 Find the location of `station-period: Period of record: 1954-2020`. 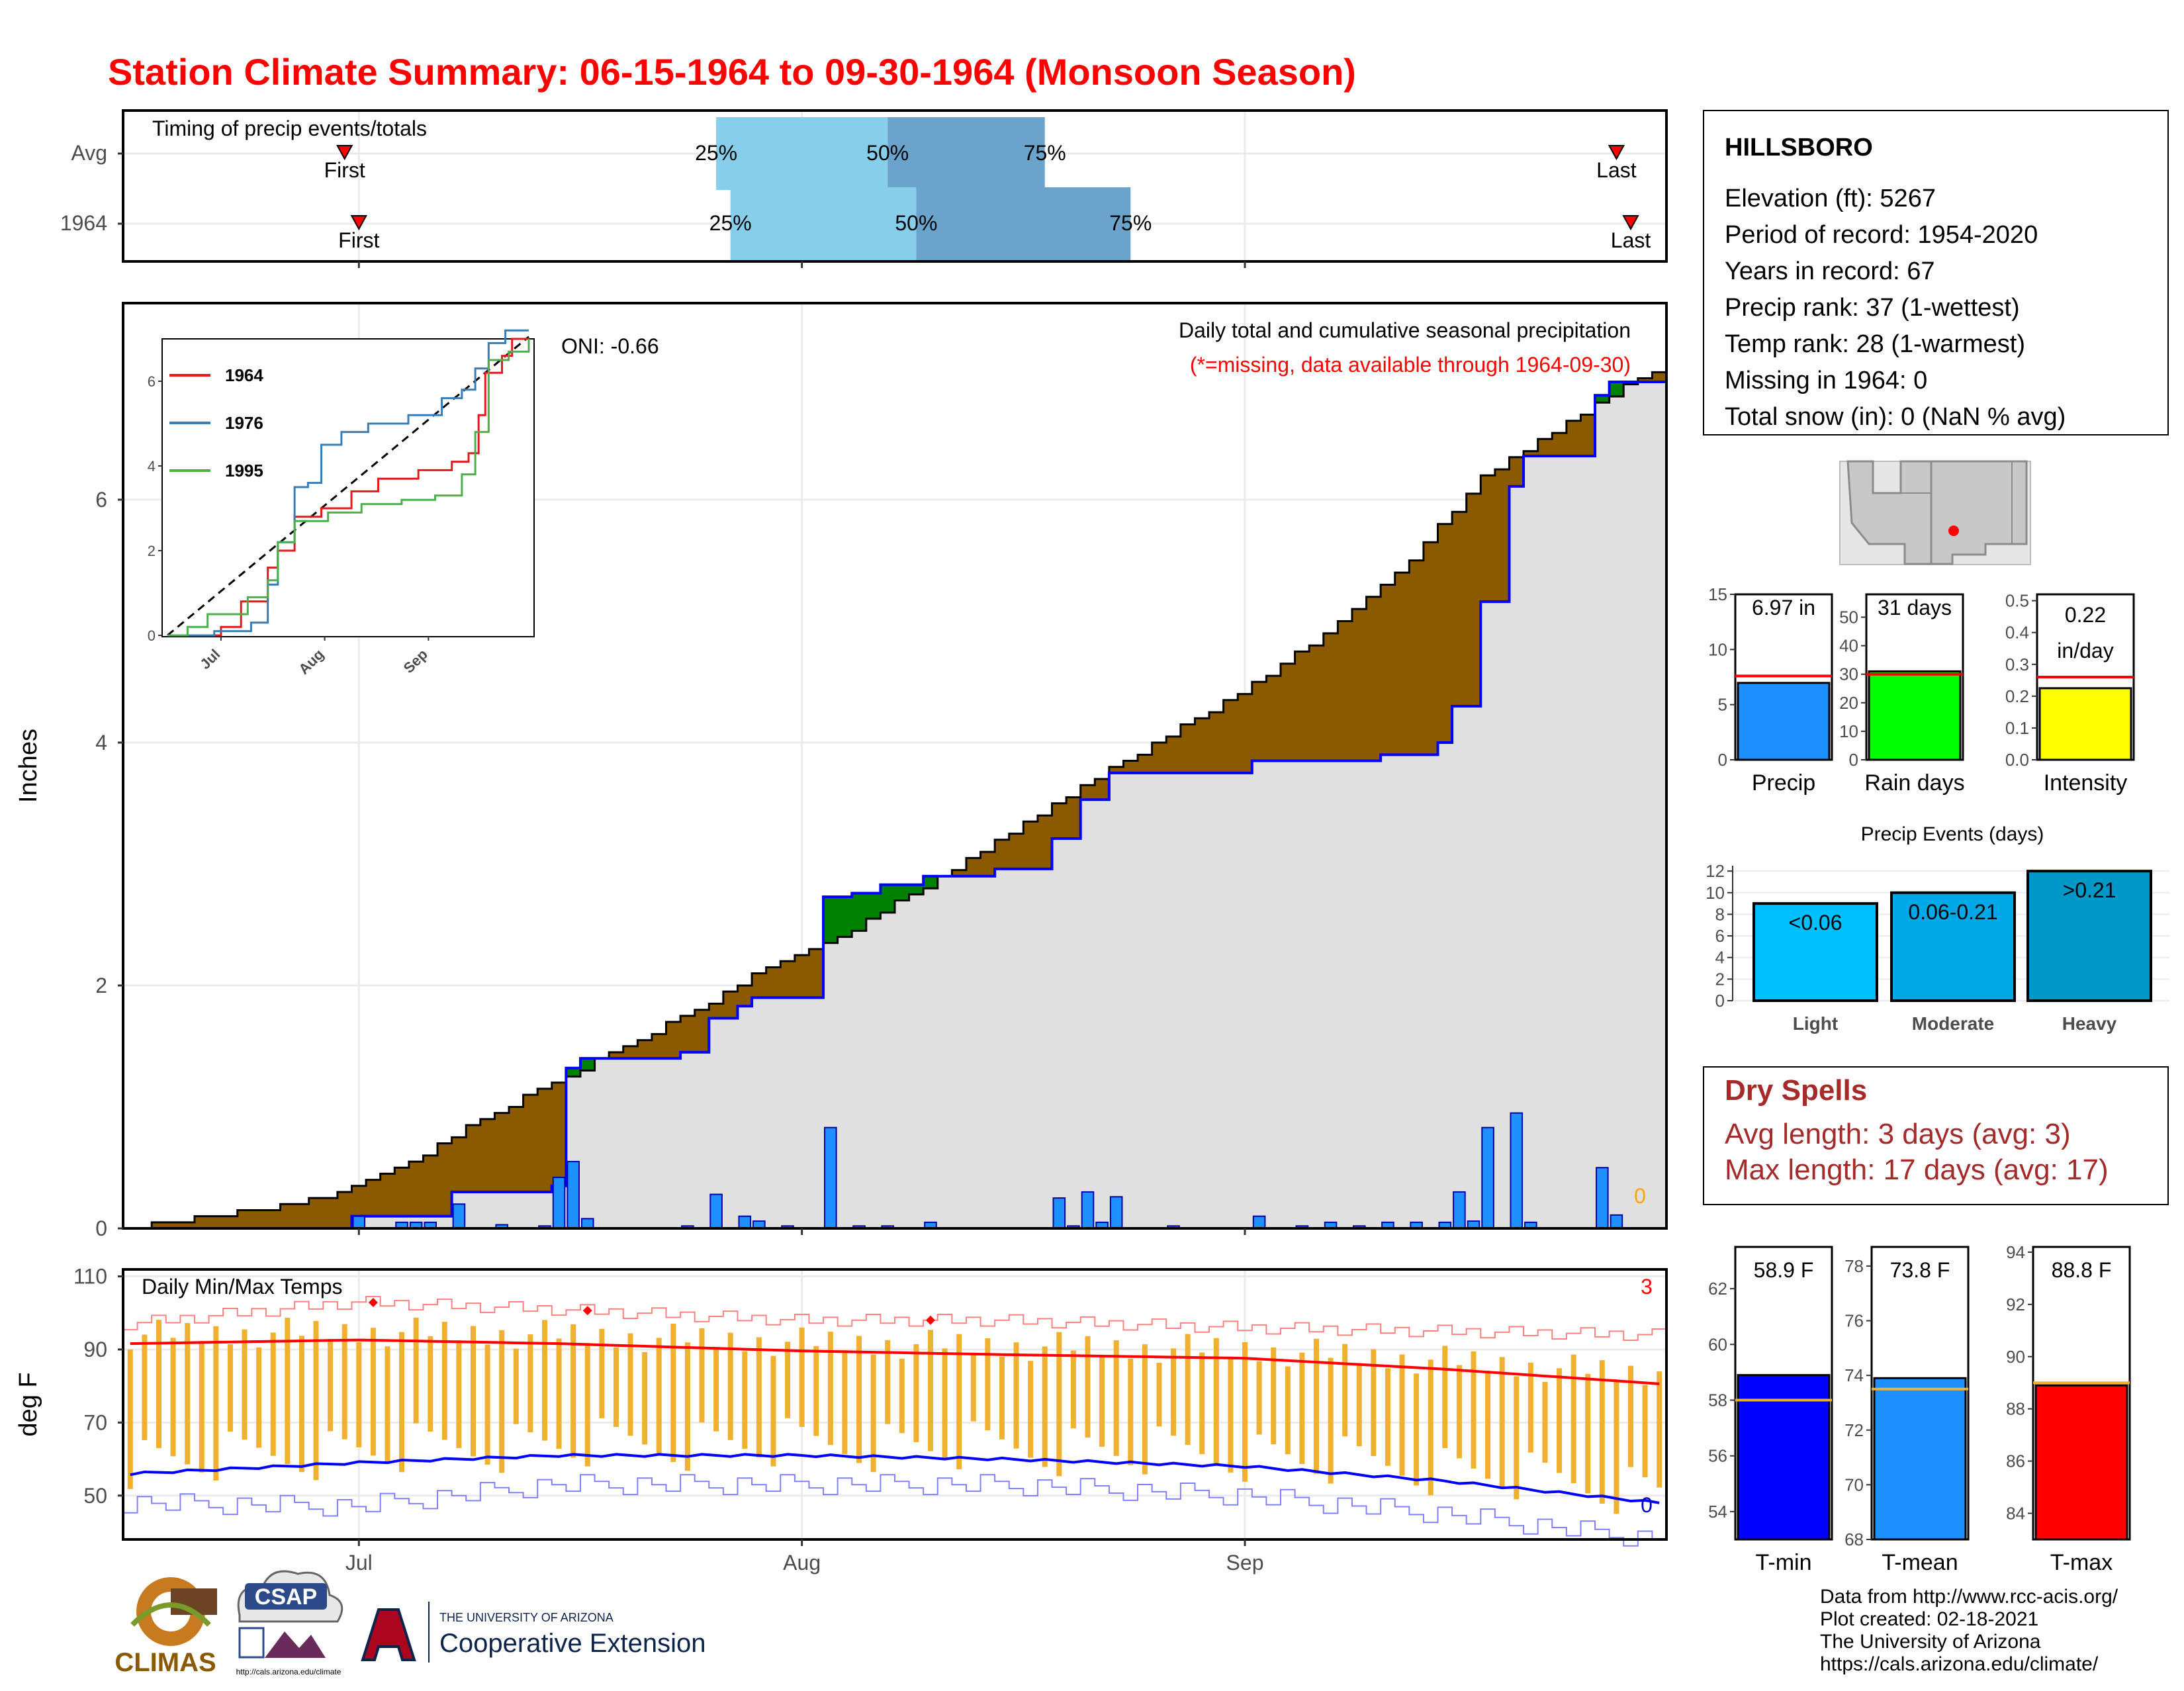

station-period: Period of record: 1954-2020 is located at coordinates (1881, 235).